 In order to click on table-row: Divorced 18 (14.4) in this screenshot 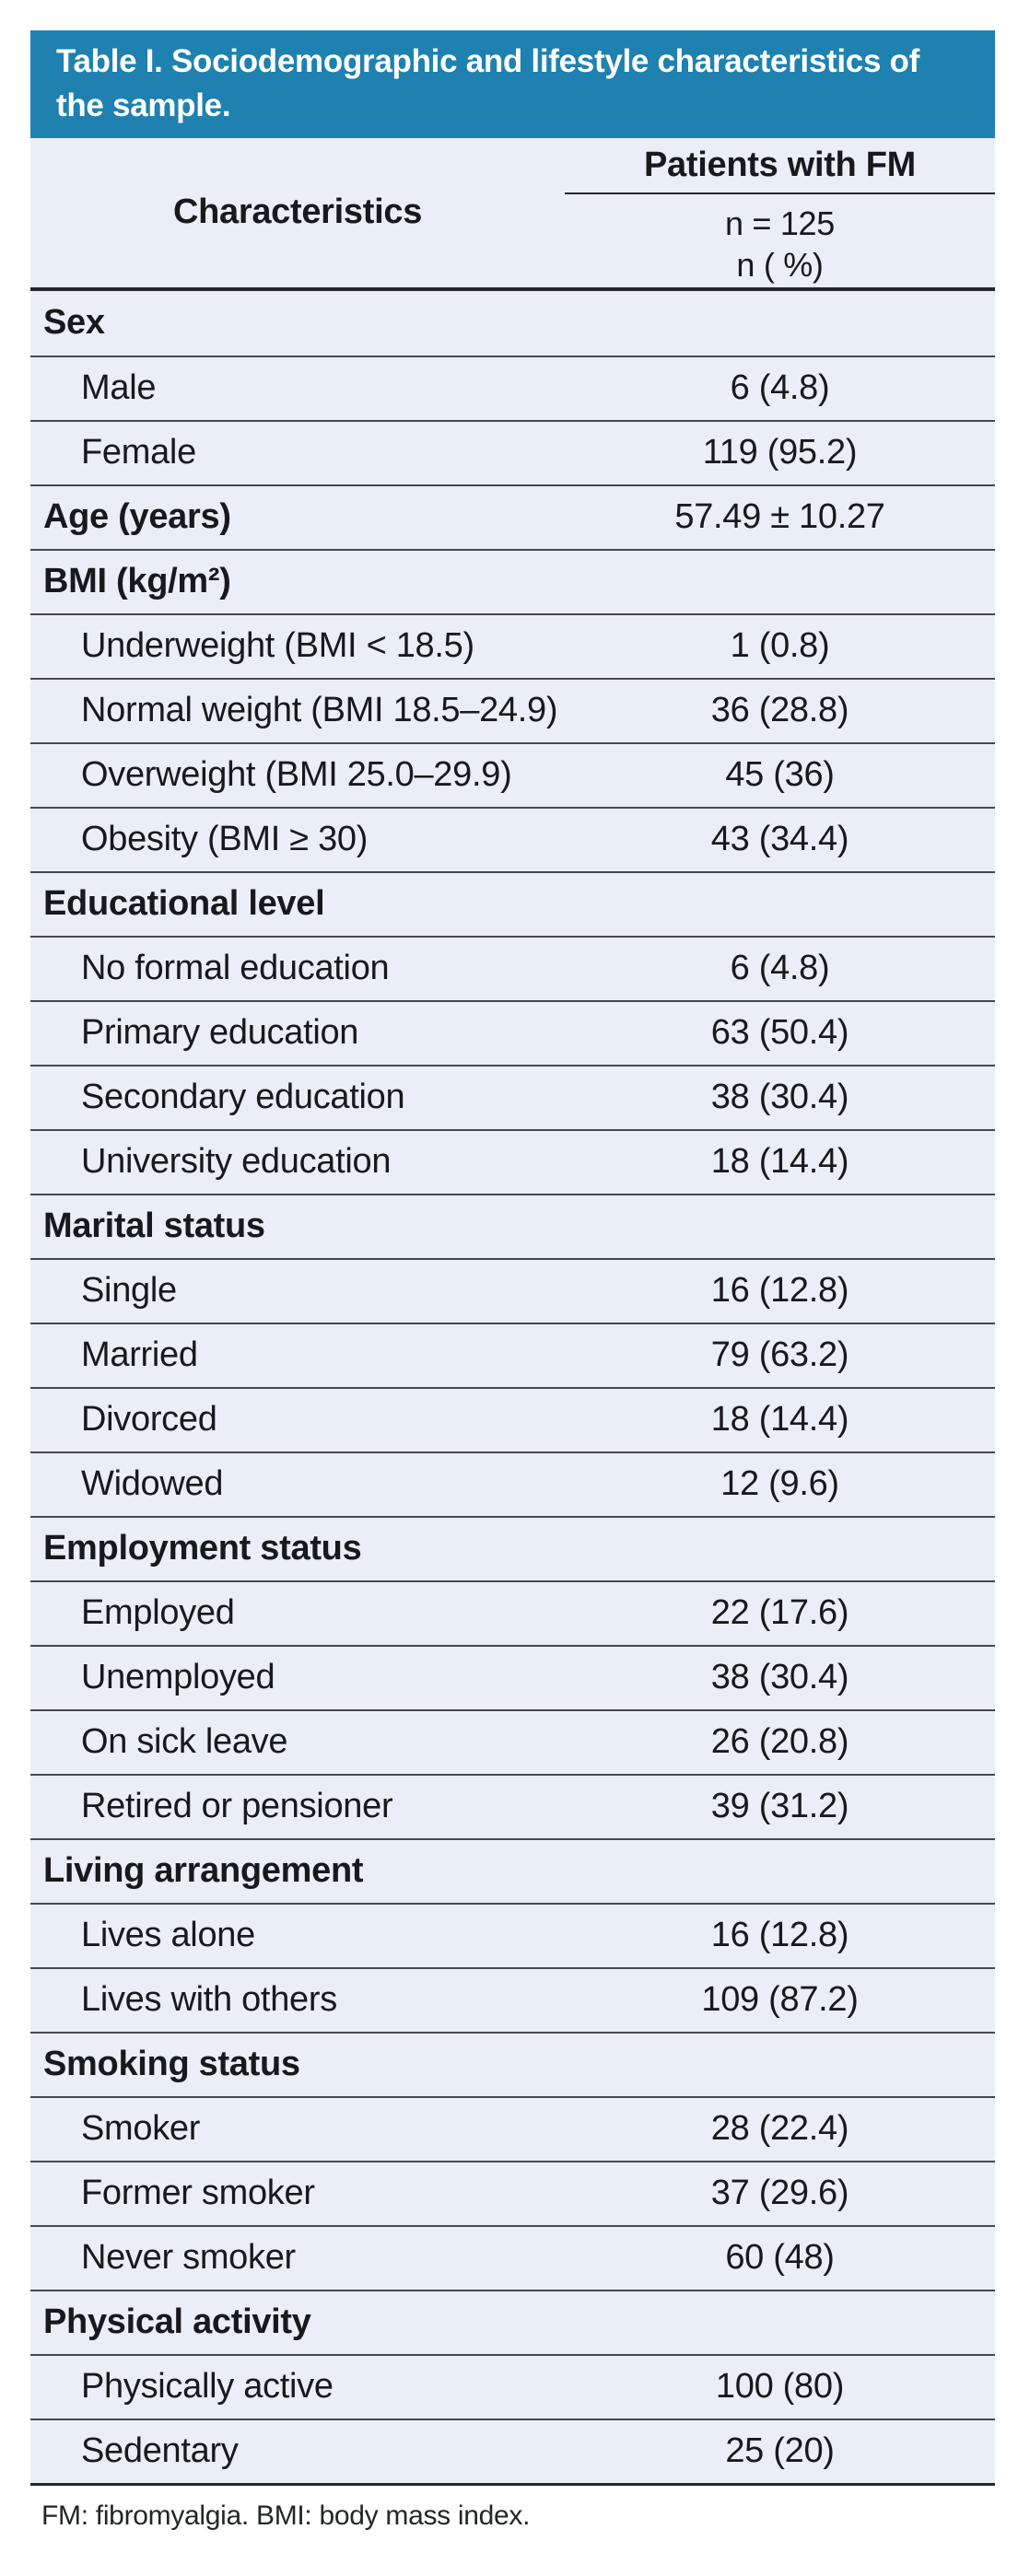, I will do `click(513, 1418)`.